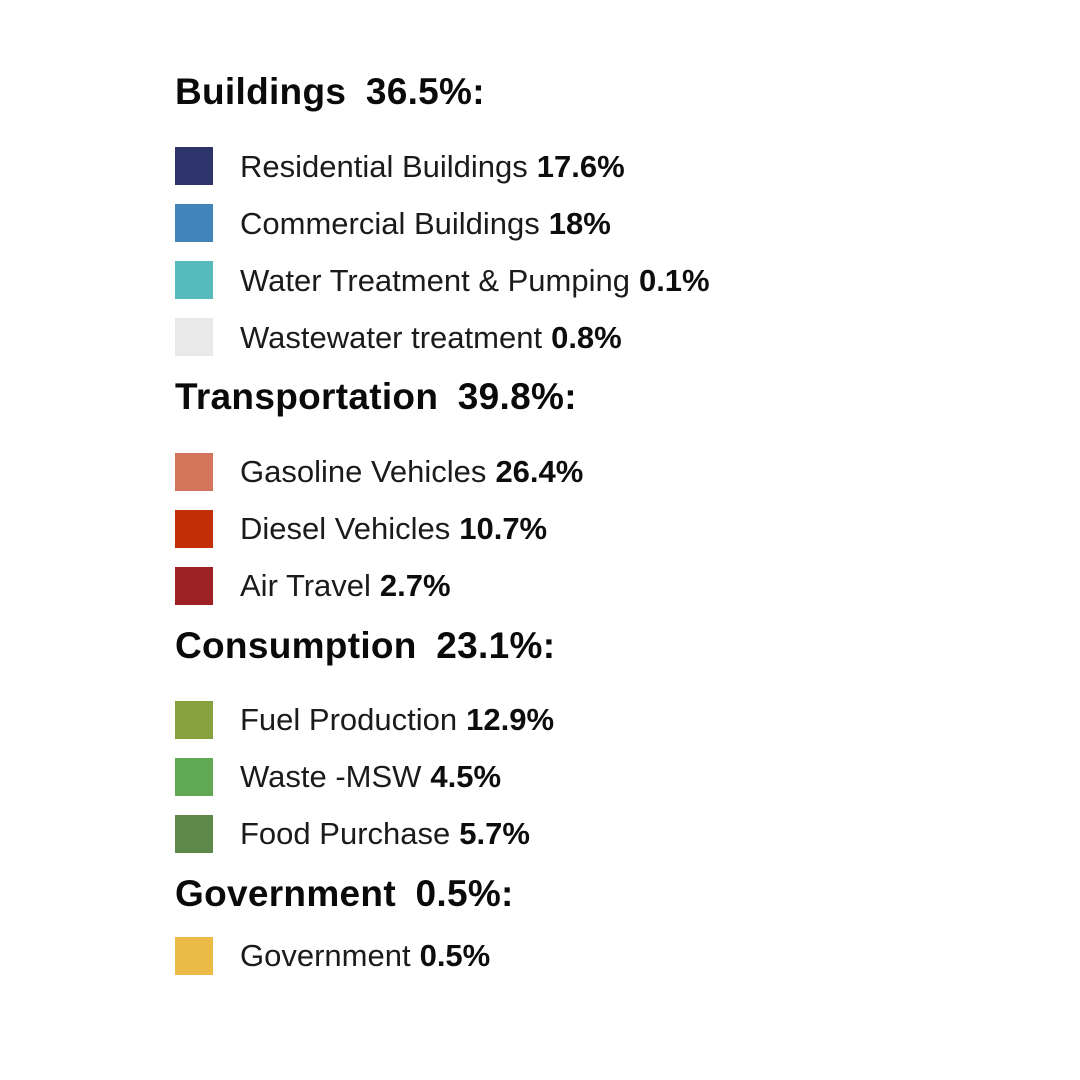 The height and width of the screenshot is (1080, 1080). Describe the element at coordinates (194, 720) in the screenshot. I see `color-swatch-fuel-production` at that location.